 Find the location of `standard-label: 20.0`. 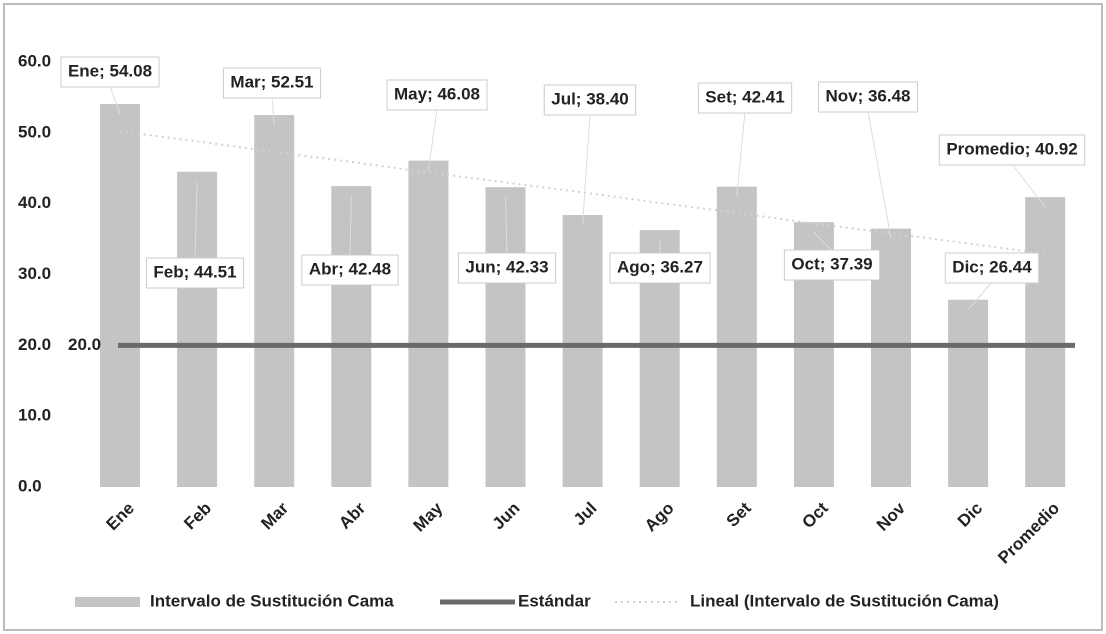

standard-label: 20.0 is located at coordinates (84, 344).